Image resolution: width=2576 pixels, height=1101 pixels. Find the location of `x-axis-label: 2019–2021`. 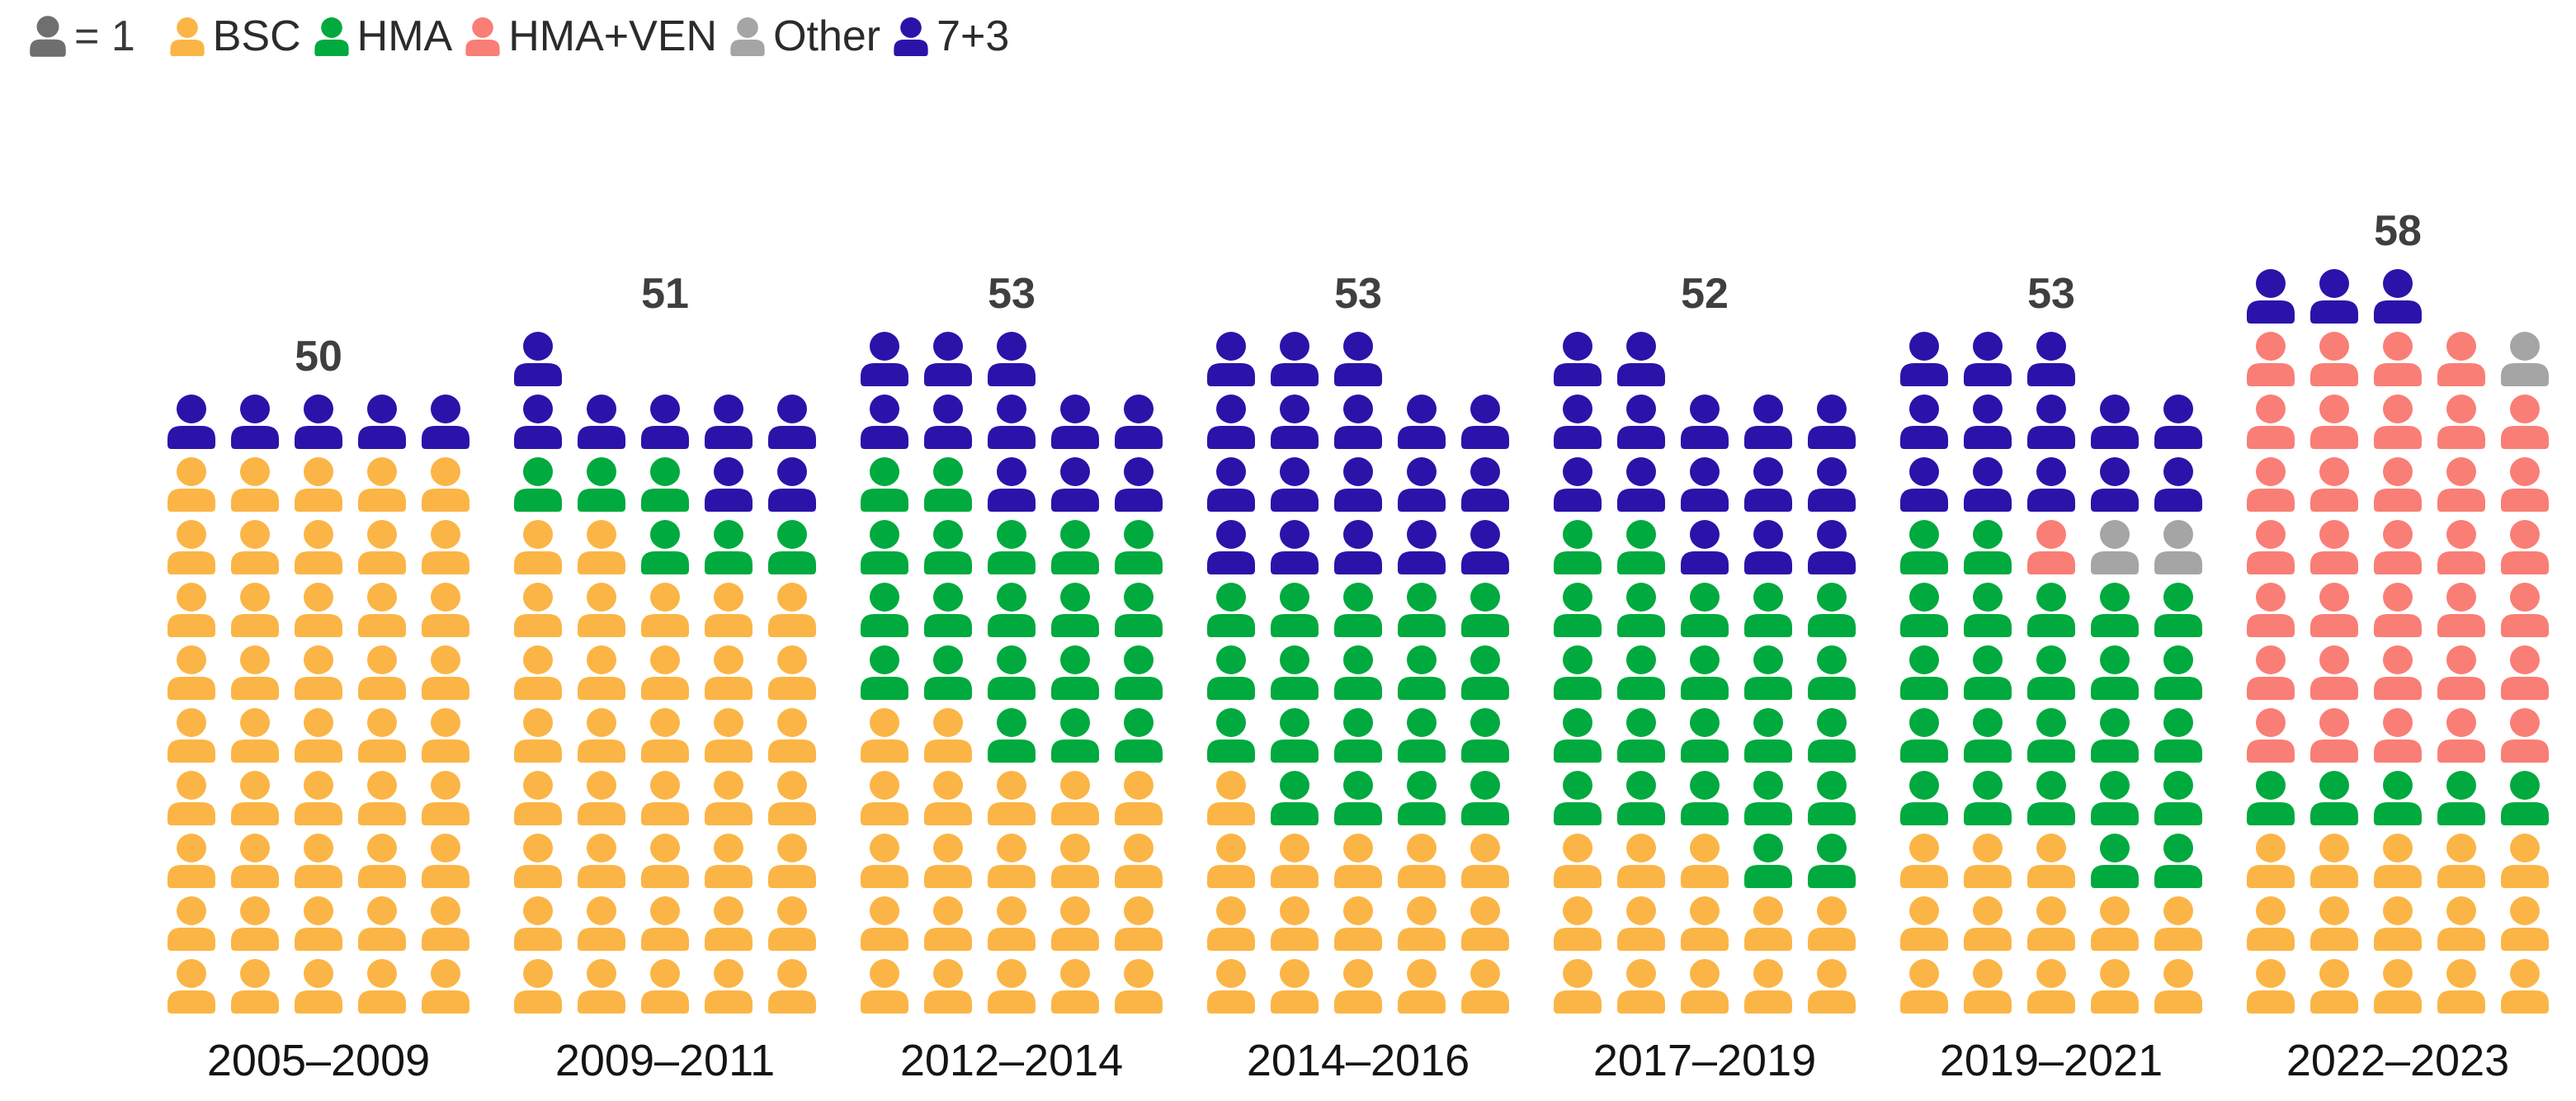

x-axis-label: 2019–2021 is located at coordinates (2051, 1060).